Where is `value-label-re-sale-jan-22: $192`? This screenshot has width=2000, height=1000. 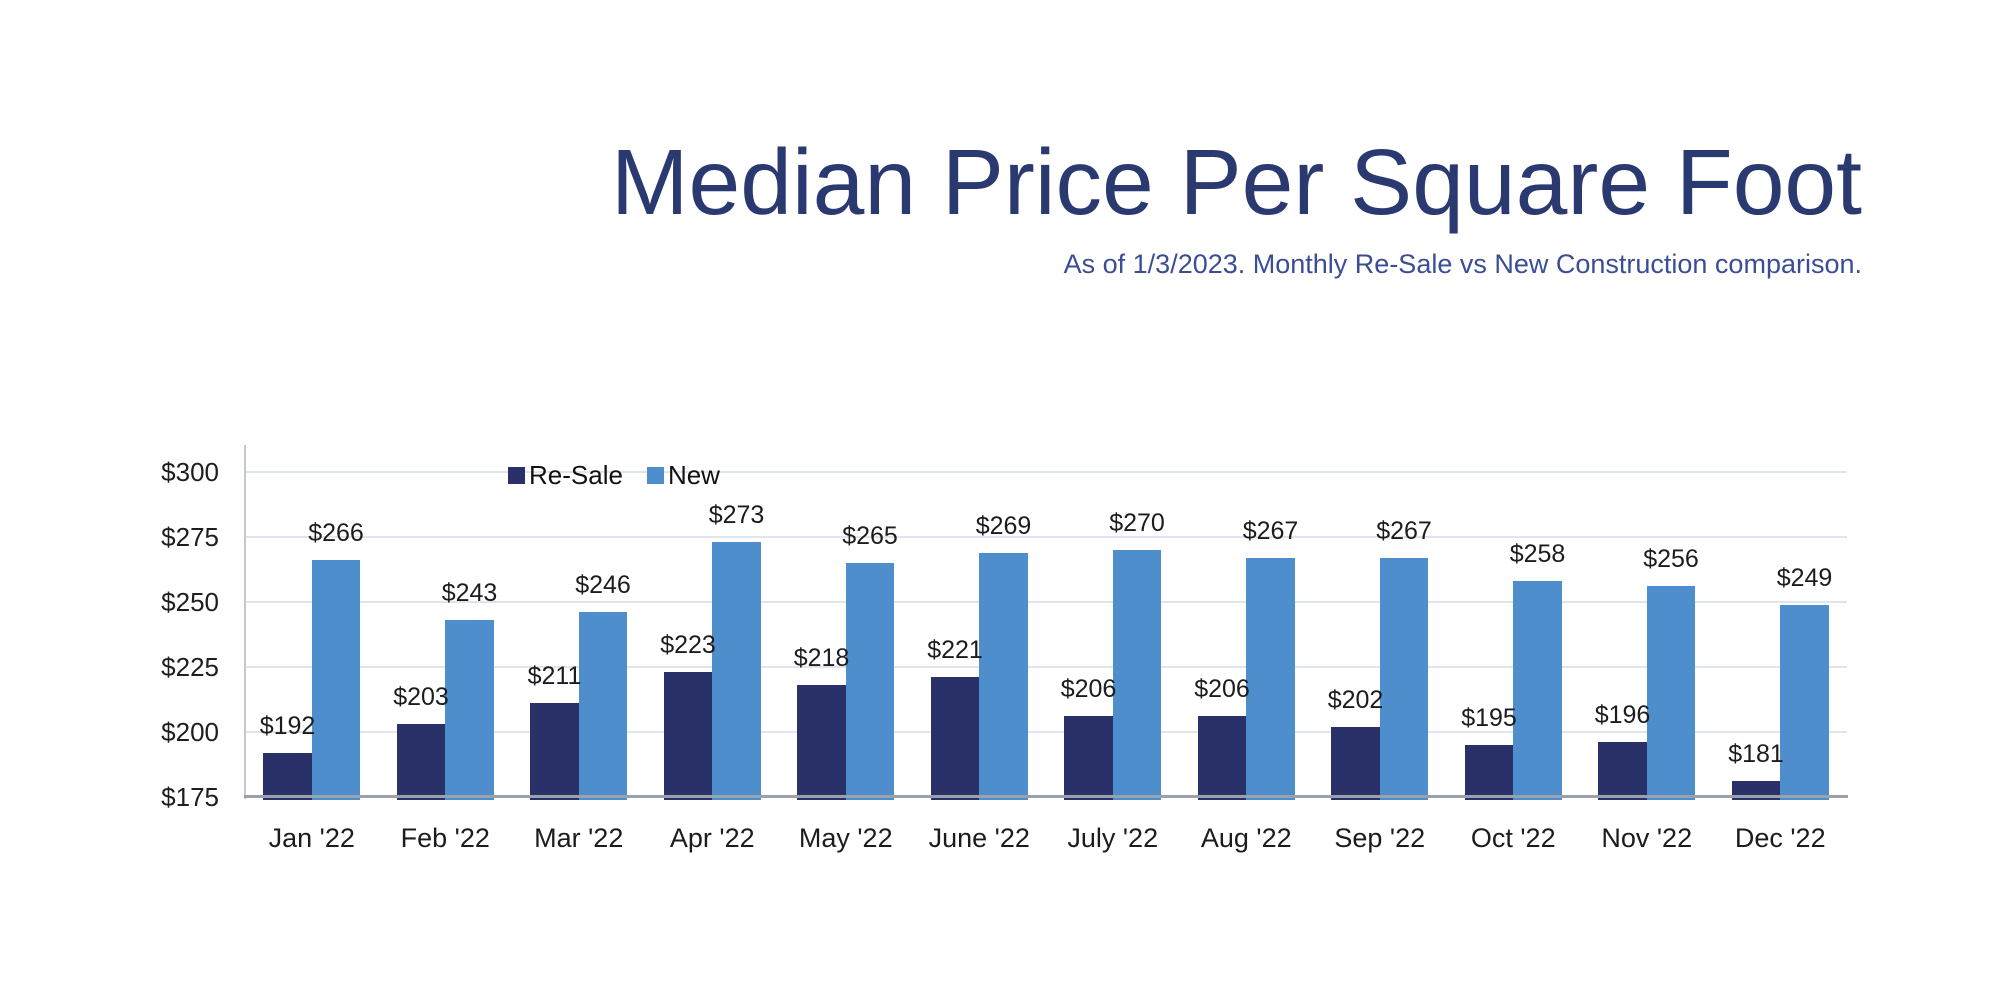 value-label-re-sale-jan-22: $192 is located at coordinates (287, 725).